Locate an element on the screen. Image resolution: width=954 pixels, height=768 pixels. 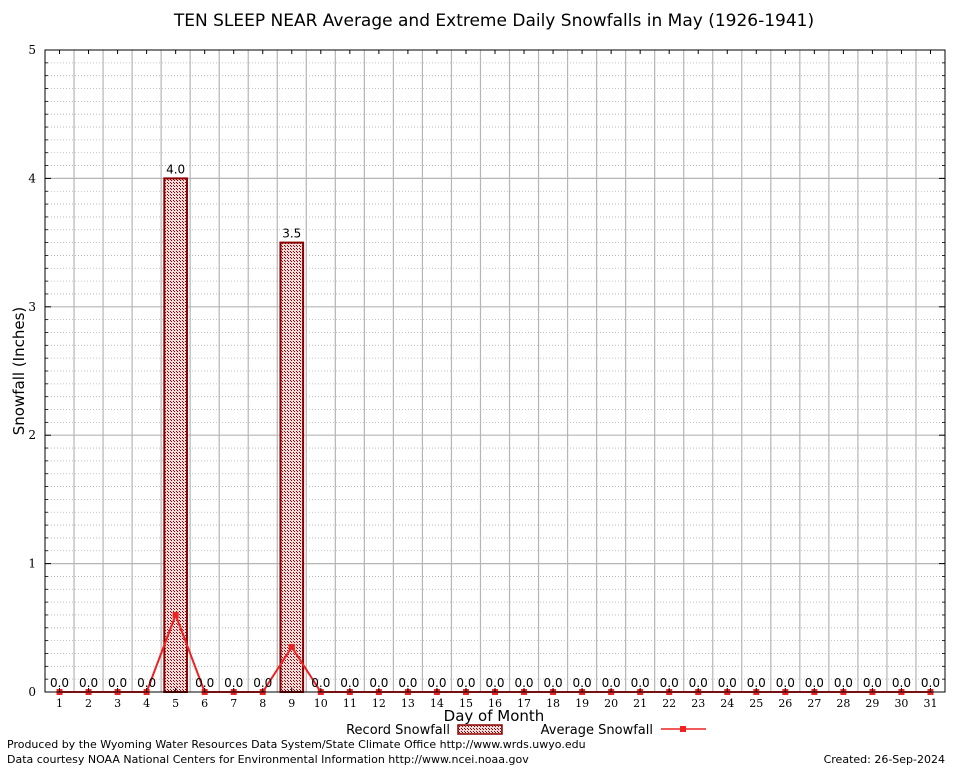
x-tick-label: 20 is located at coordinates (611, 703).